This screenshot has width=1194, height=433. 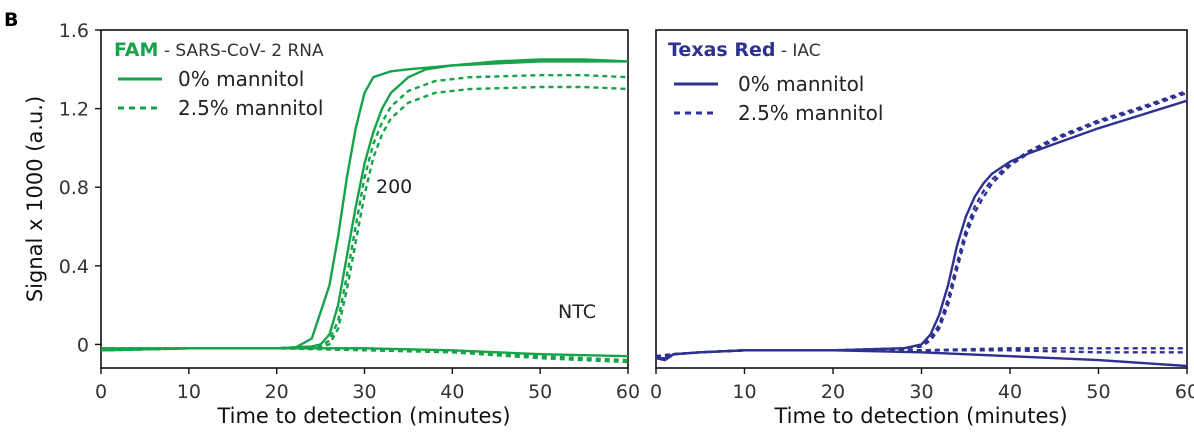 What do you see at coordinates (241, 51) in the screenshot?
I see `legend-title-rest: - SARS-CoV- 2 RNA` at bounding box center [241, 51].